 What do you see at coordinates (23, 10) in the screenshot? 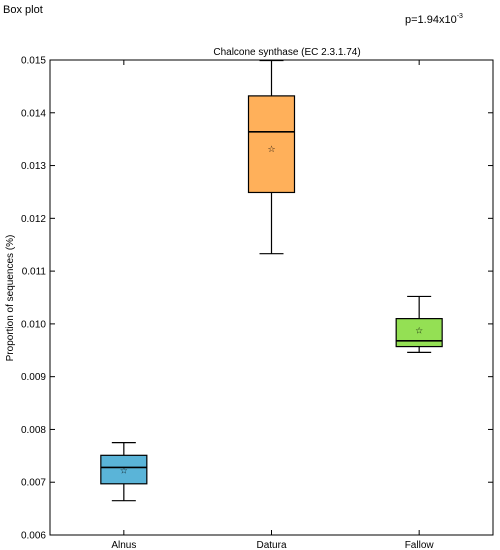
I see `window-title: Box plot` at bounding box center [23, 10].